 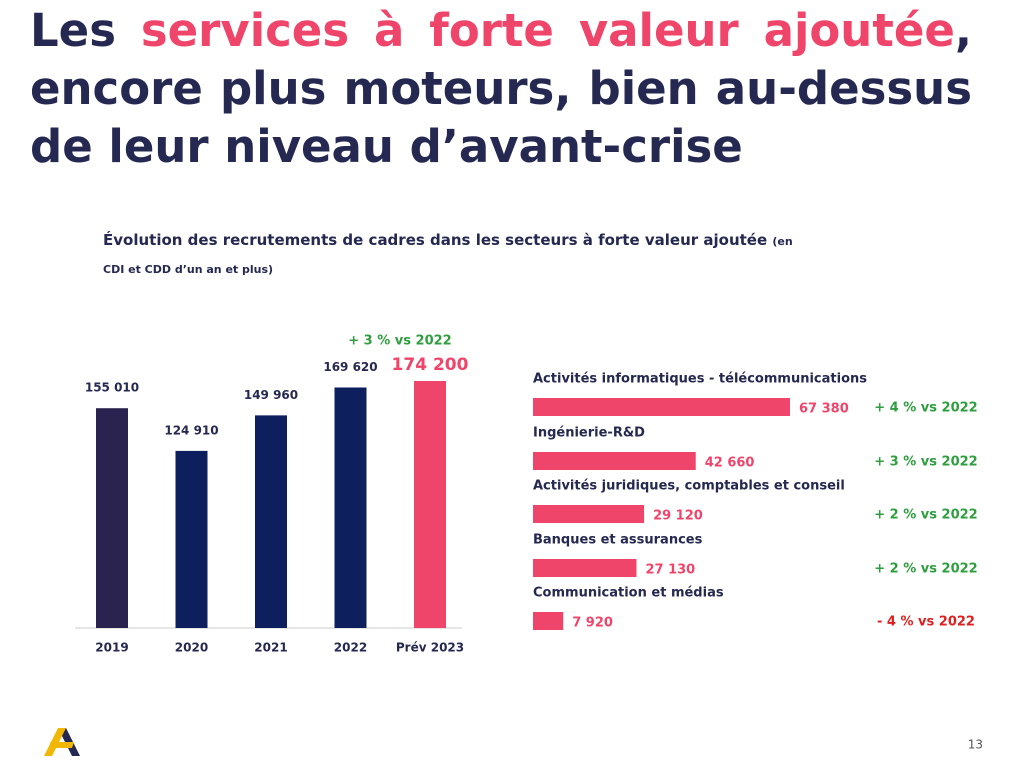 I want to click on category-label: Banques et assurances, so click(x=618, y=540).